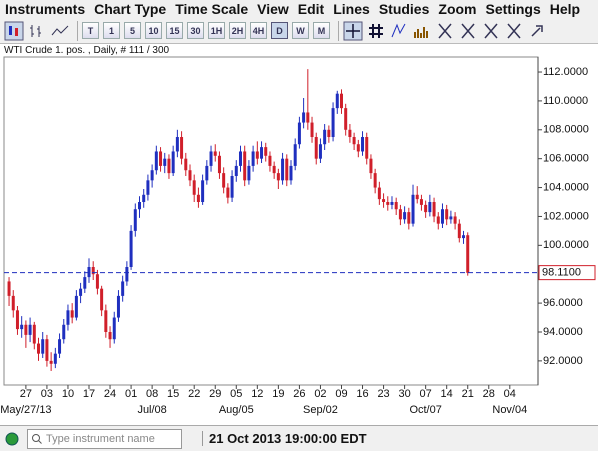 The image size is (598, 451). I want to click on instrument-search: Type instrument name, so click(104, 438).